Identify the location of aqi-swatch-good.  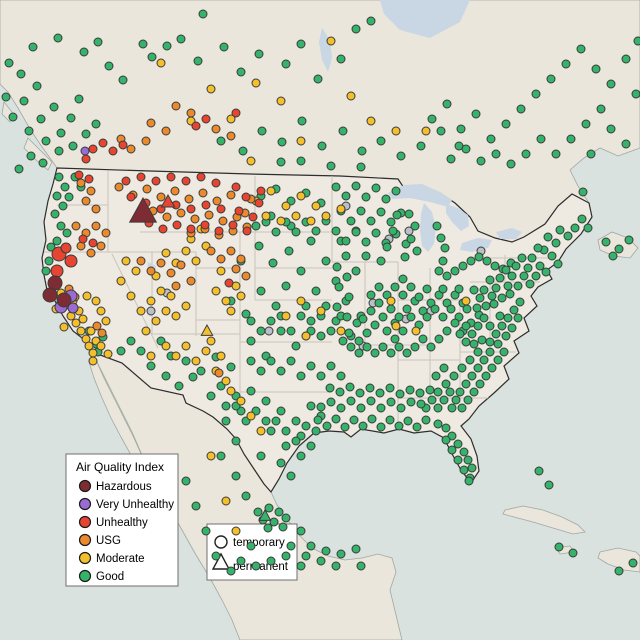
(85, 576).